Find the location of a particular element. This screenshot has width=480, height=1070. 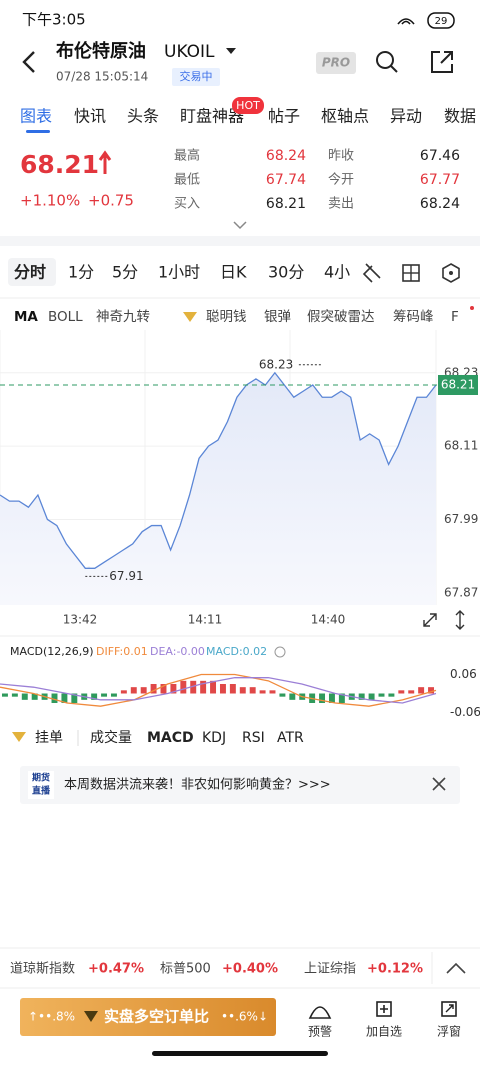

news-banner is located at coordinates (240, 785).